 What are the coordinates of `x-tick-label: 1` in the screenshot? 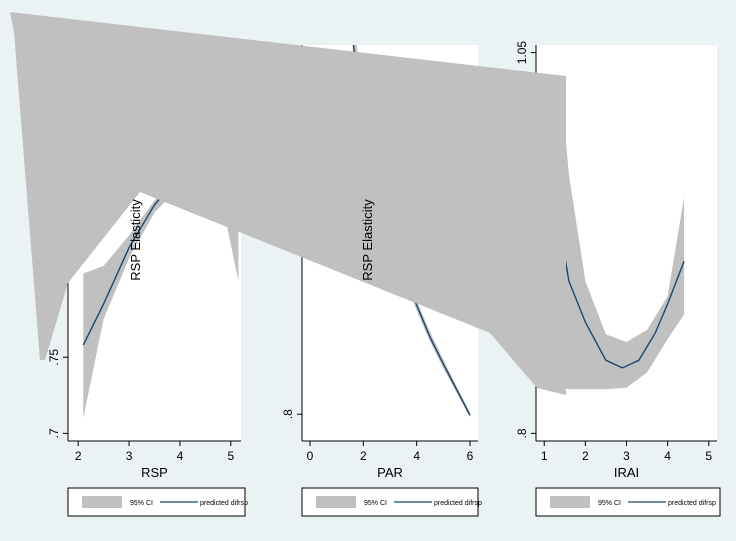 It's located at (544, 456).